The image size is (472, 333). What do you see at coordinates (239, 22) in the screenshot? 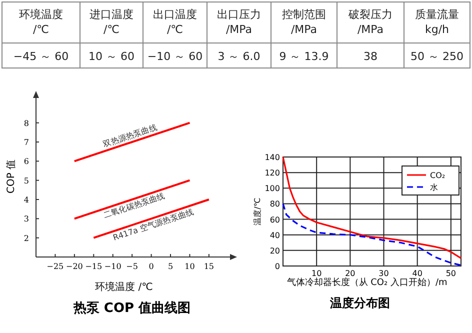
I see `category-label: 出口压力 /MPa` at bounding box center [239, 22].